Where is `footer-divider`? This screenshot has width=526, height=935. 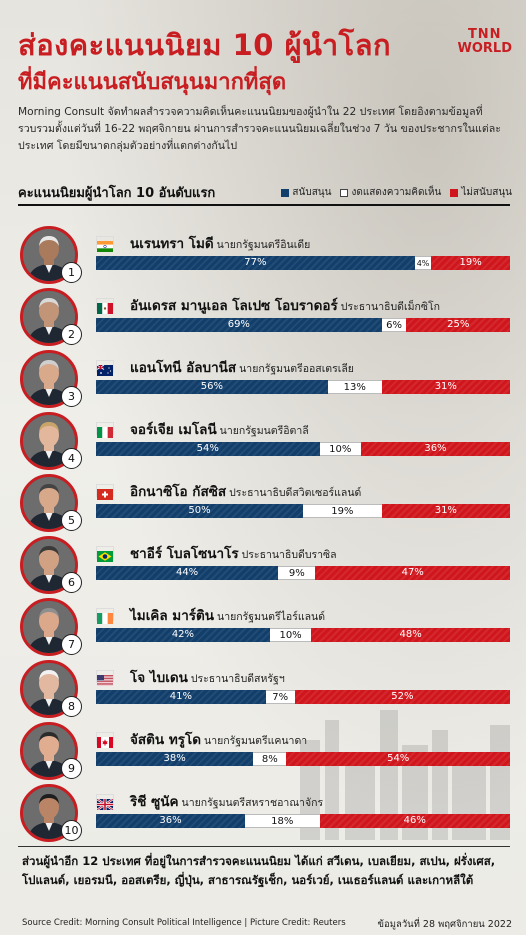
footer-divider is located at coordinates (264, 846).